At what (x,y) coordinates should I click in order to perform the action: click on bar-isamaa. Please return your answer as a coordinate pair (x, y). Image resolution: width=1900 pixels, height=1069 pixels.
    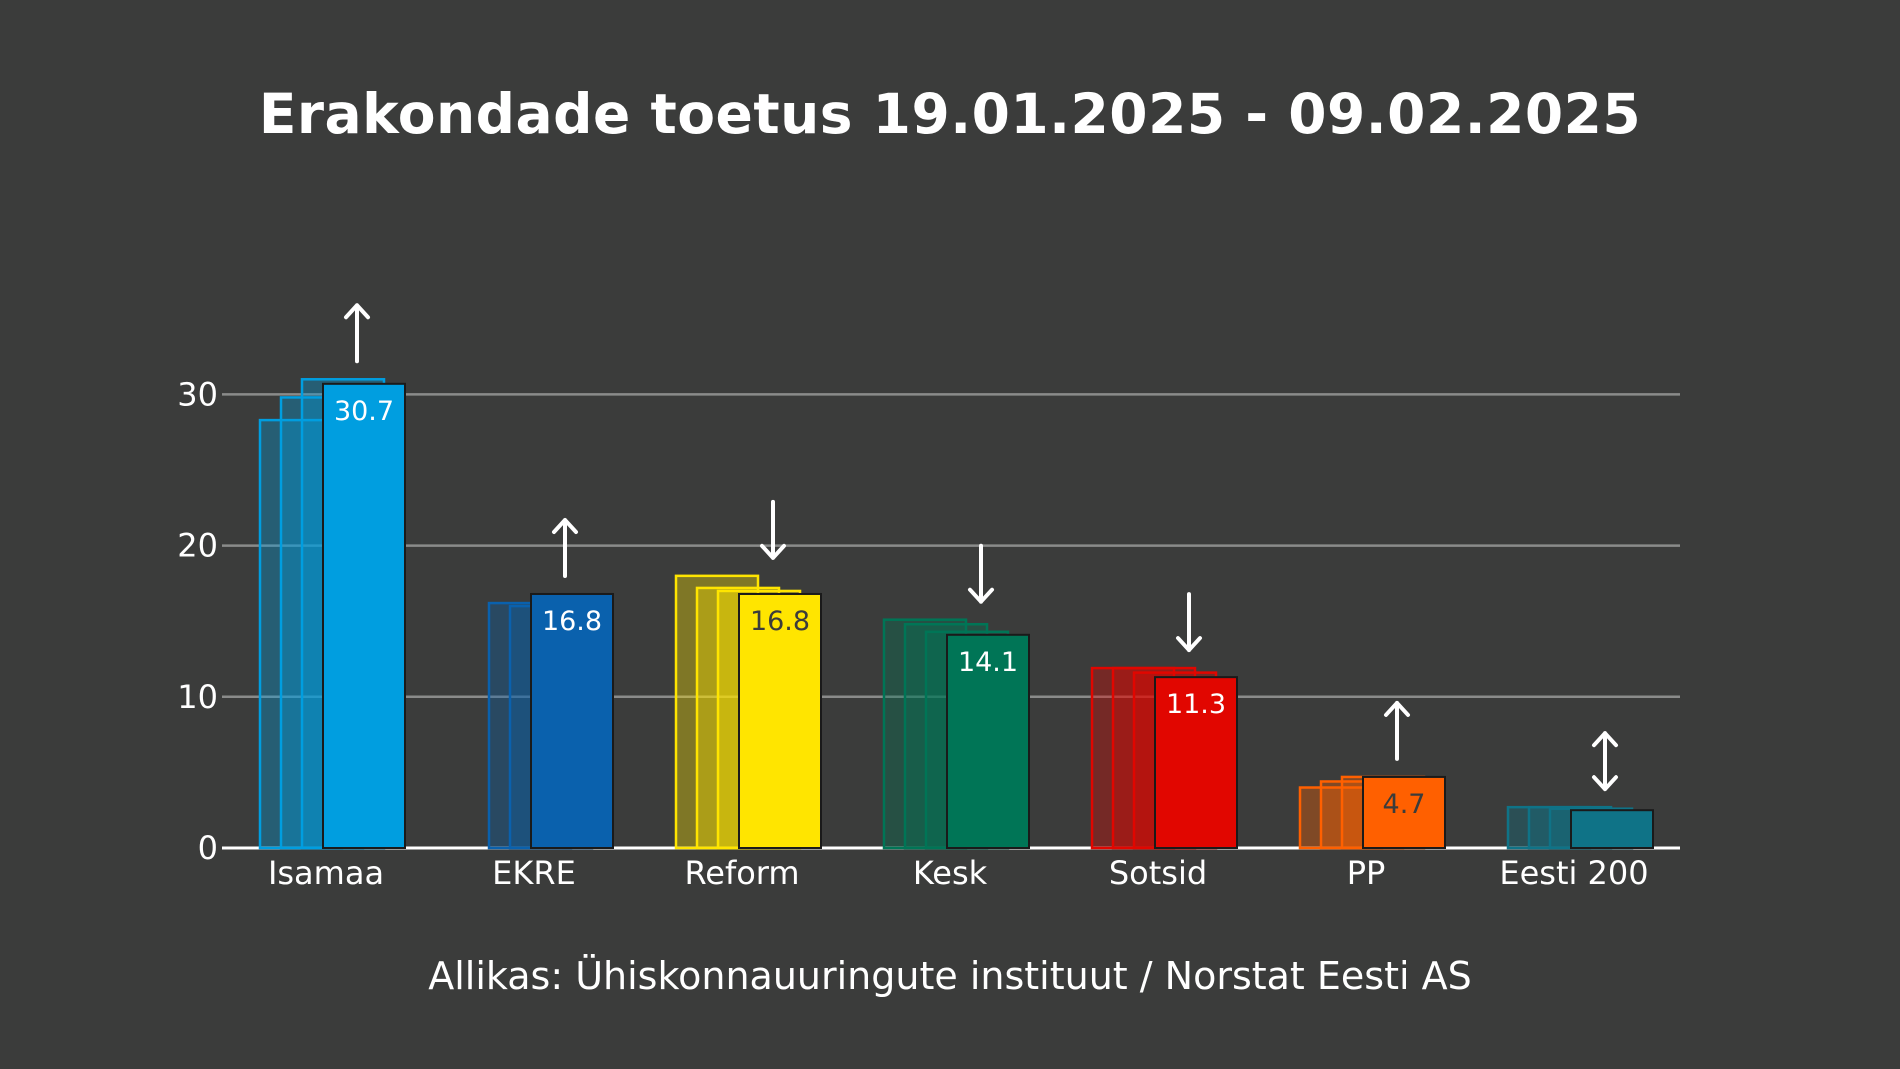
    Looking at the image, I should click on (364, 615).